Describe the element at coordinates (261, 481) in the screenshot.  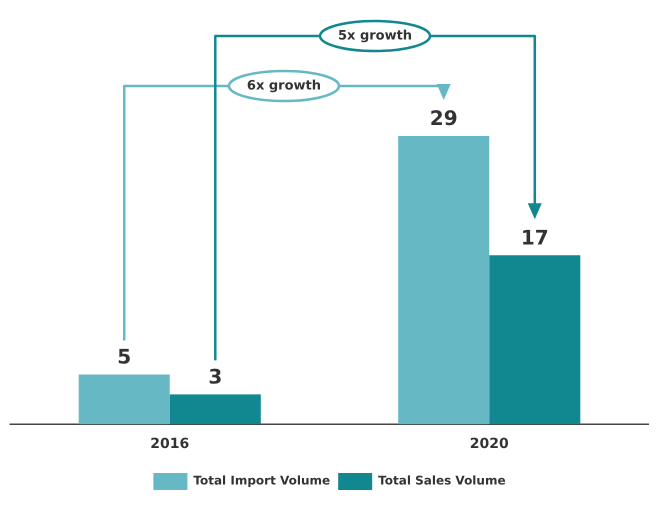
I see `legend-label: Total Import Volume` at that location.